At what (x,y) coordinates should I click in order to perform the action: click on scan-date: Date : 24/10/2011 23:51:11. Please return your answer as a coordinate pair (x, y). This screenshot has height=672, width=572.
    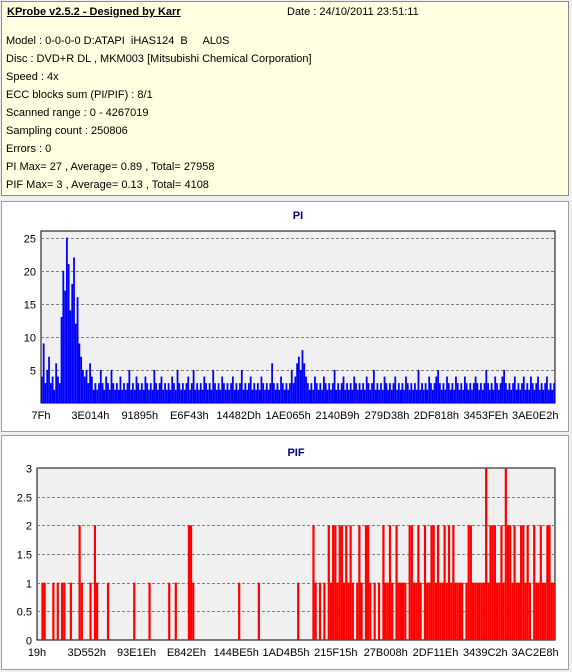
    Looking at the image, I should click on (353, 12).